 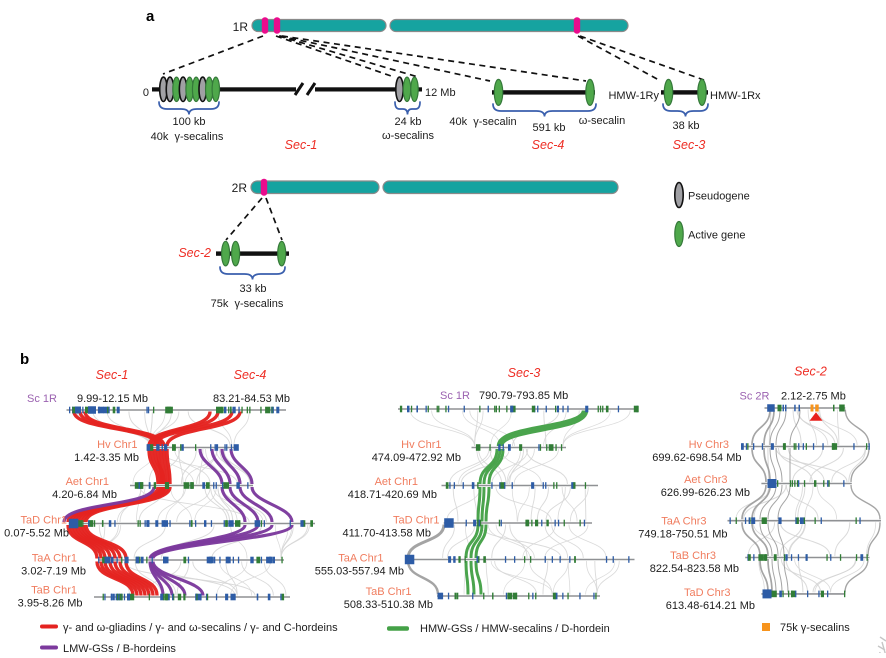 What do you see at coordinates (440, 93) in the screenshot?
I see `svg-text: 12 Mb` at bounding box center [440, 93].